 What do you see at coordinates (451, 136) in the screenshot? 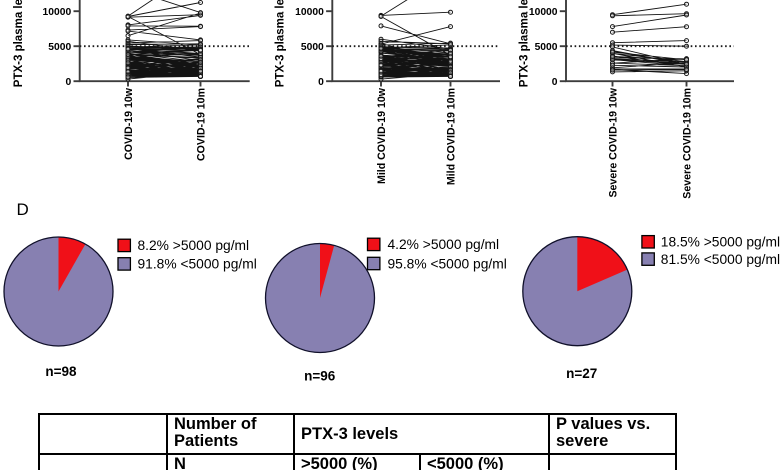
I see `svg-text: Mild COVID-19 10m` at bounding box center [451, 136].